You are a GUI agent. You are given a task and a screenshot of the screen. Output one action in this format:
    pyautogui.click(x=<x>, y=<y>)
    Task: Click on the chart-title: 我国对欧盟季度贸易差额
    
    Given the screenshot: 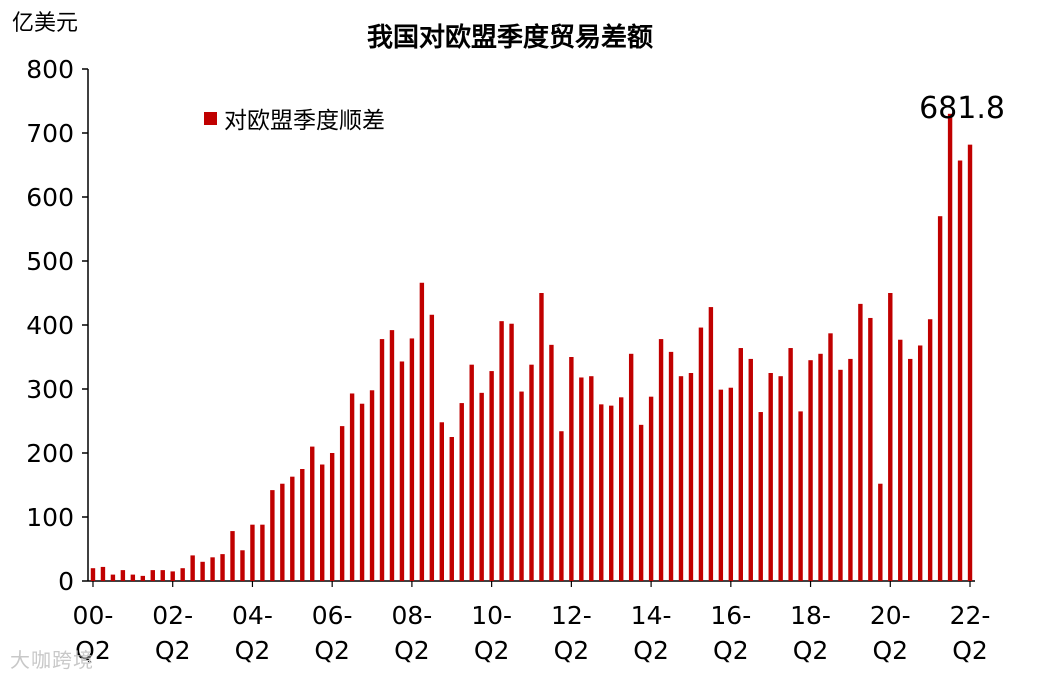 What is the action you would take?
    pyautogui.click(x=510, y=37)
    